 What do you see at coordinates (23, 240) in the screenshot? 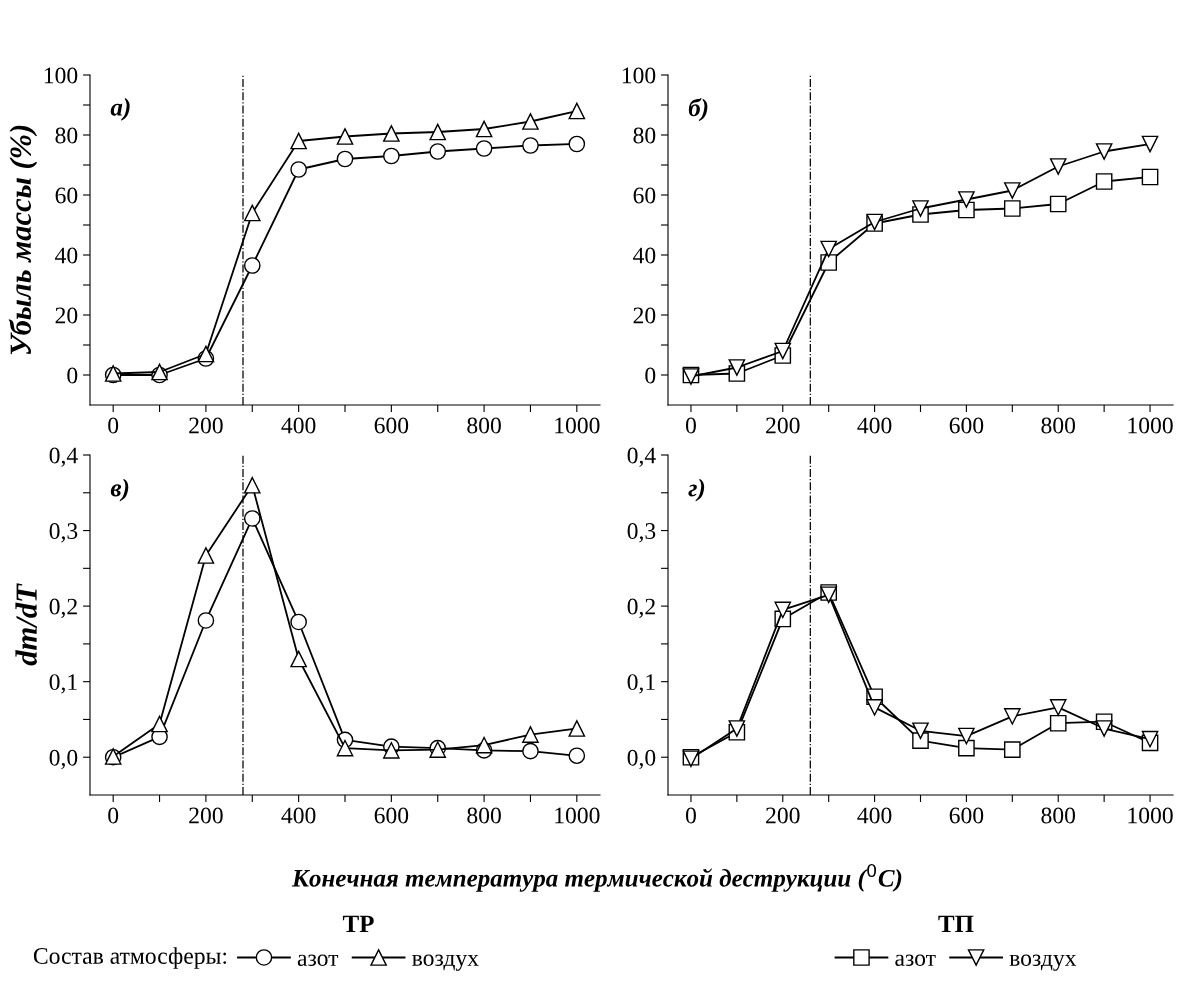
I see `y-axis-title: Убыль массы (%)` at bounding box center [23, 240].